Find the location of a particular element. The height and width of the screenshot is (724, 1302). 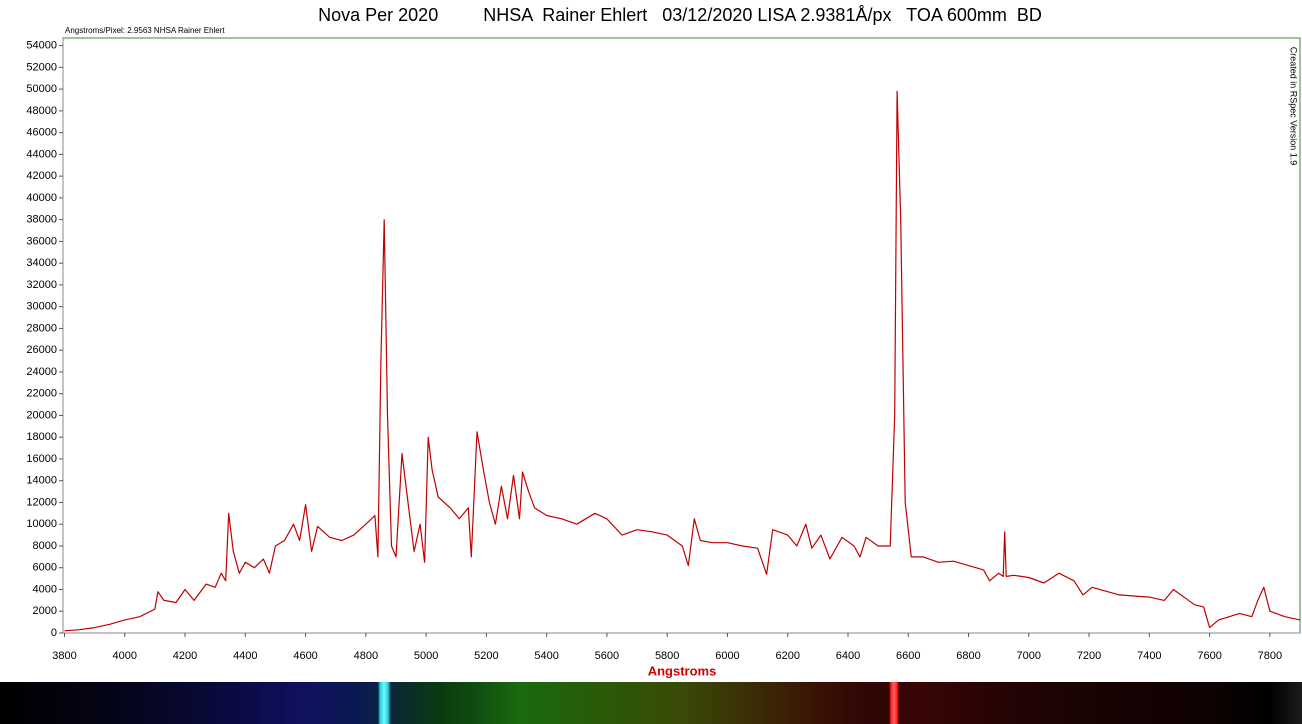

x-tick-label: 6800 is located at coordinates (968, 656).